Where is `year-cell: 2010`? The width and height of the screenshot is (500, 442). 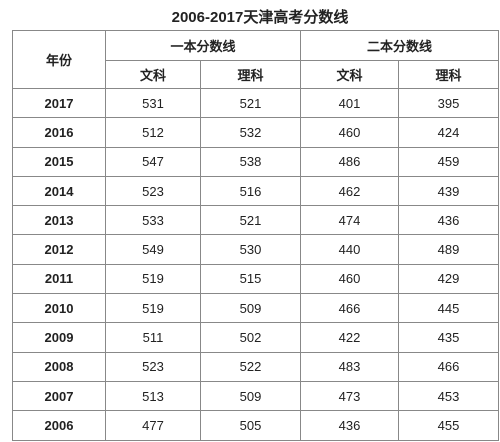 year-cell: 2010 is located at coordinates (59, 308).